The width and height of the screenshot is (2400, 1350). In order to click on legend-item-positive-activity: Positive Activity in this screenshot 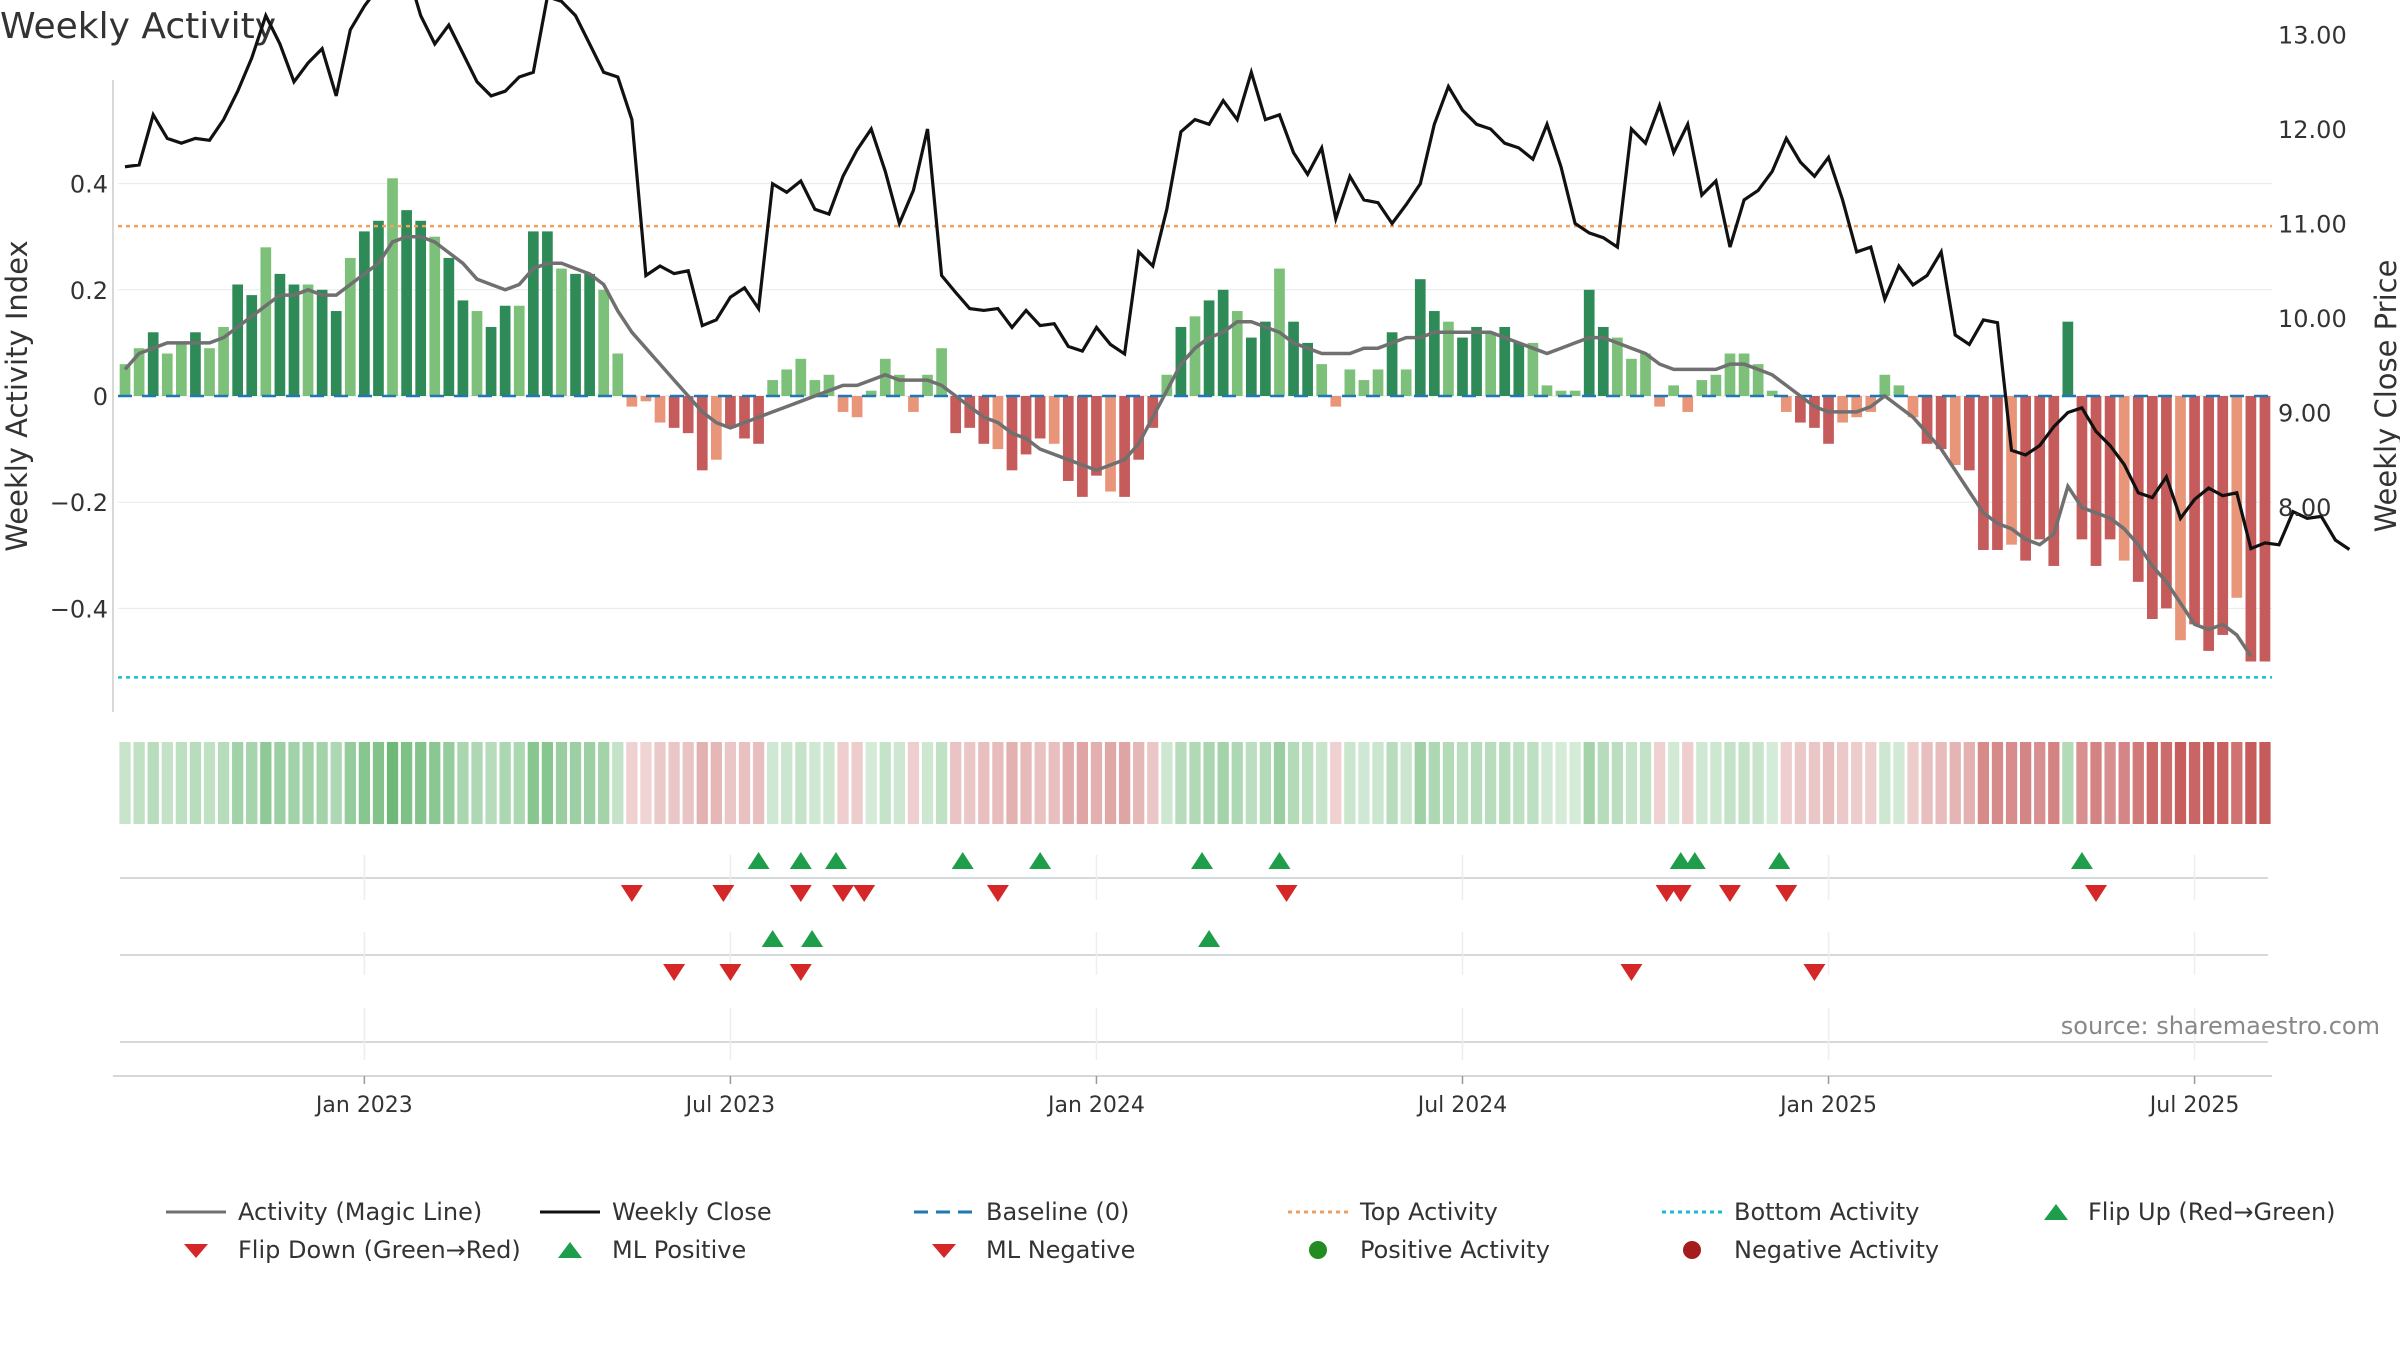, I will do `click(1419, 1250)`.